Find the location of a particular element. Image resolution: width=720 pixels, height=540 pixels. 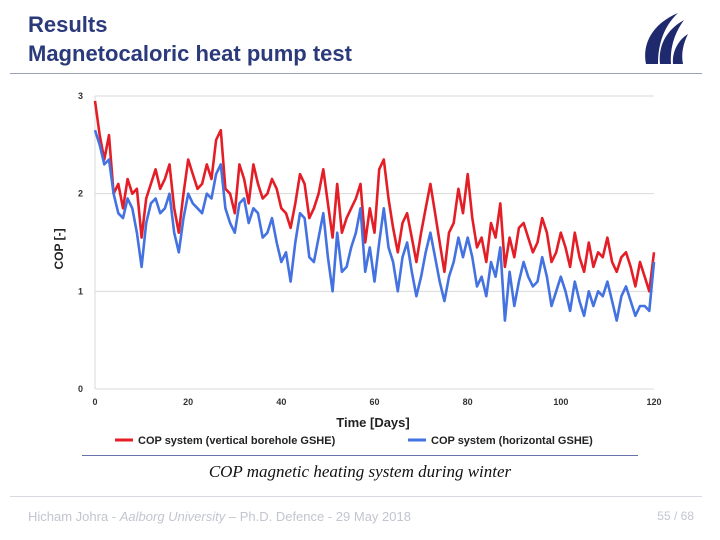

x-tick-labels: 0 20 40 60 80 100 120 is located at coordinates (376, 402).